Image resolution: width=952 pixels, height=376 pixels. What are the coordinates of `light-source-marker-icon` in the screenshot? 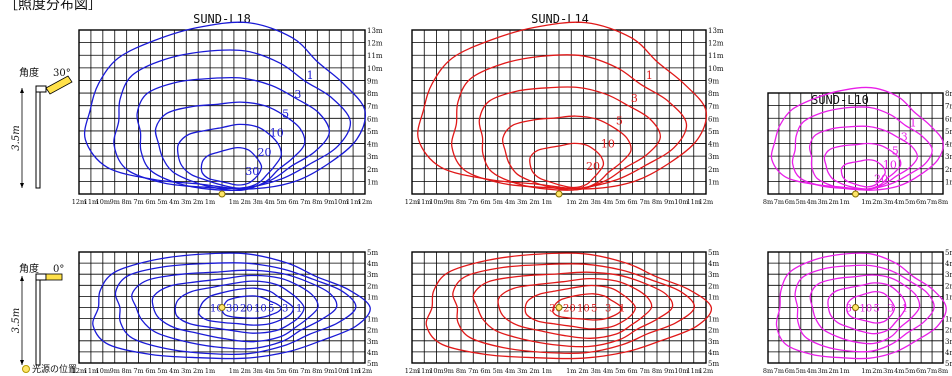 It's located at (26, 368).